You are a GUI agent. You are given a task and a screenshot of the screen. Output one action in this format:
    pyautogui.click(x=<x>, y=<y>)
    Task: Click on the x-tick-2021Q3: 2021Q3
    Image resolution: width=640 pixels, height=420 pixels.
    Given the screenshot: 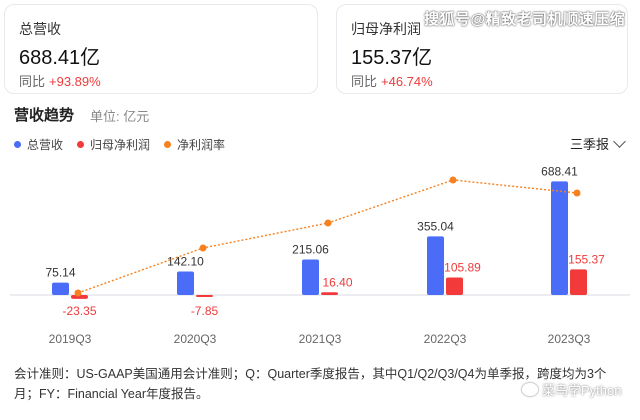 What is the action you would take?
    pyautogui.click(x=320, y=339)
    